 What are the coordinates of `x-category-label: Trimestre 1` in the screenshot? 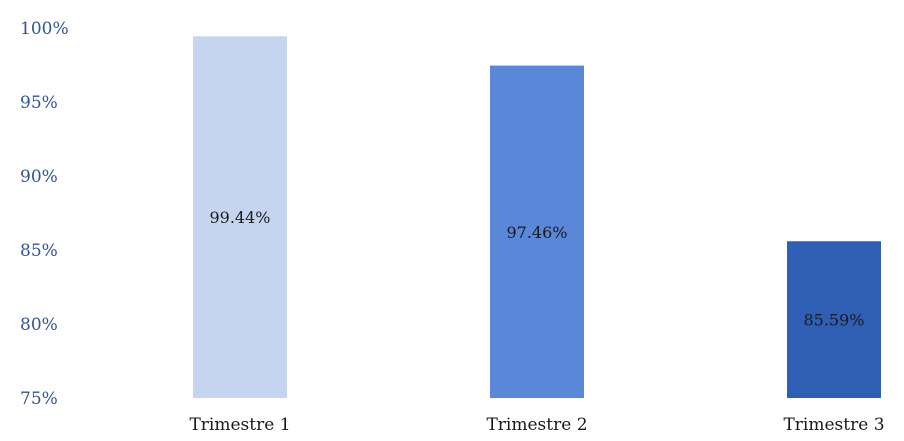 It's located at (239, 425).